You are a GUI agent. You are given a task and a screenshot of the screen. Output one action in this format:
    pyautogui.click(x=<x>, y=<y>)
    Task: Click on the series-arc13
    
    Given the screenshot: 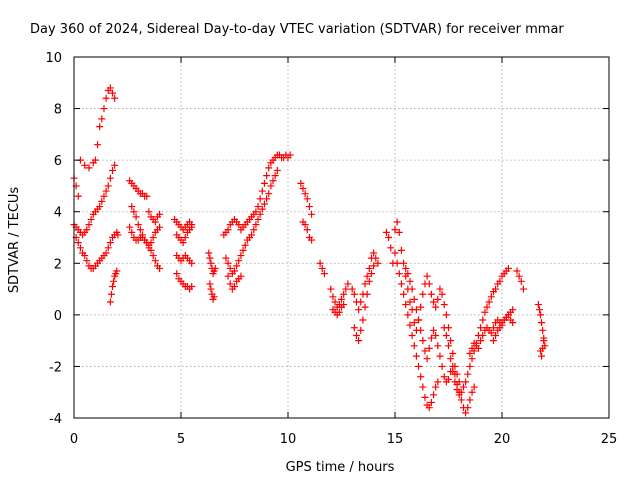 What is the action you would take?
    pyautogui.click(x=306, y=211)
    